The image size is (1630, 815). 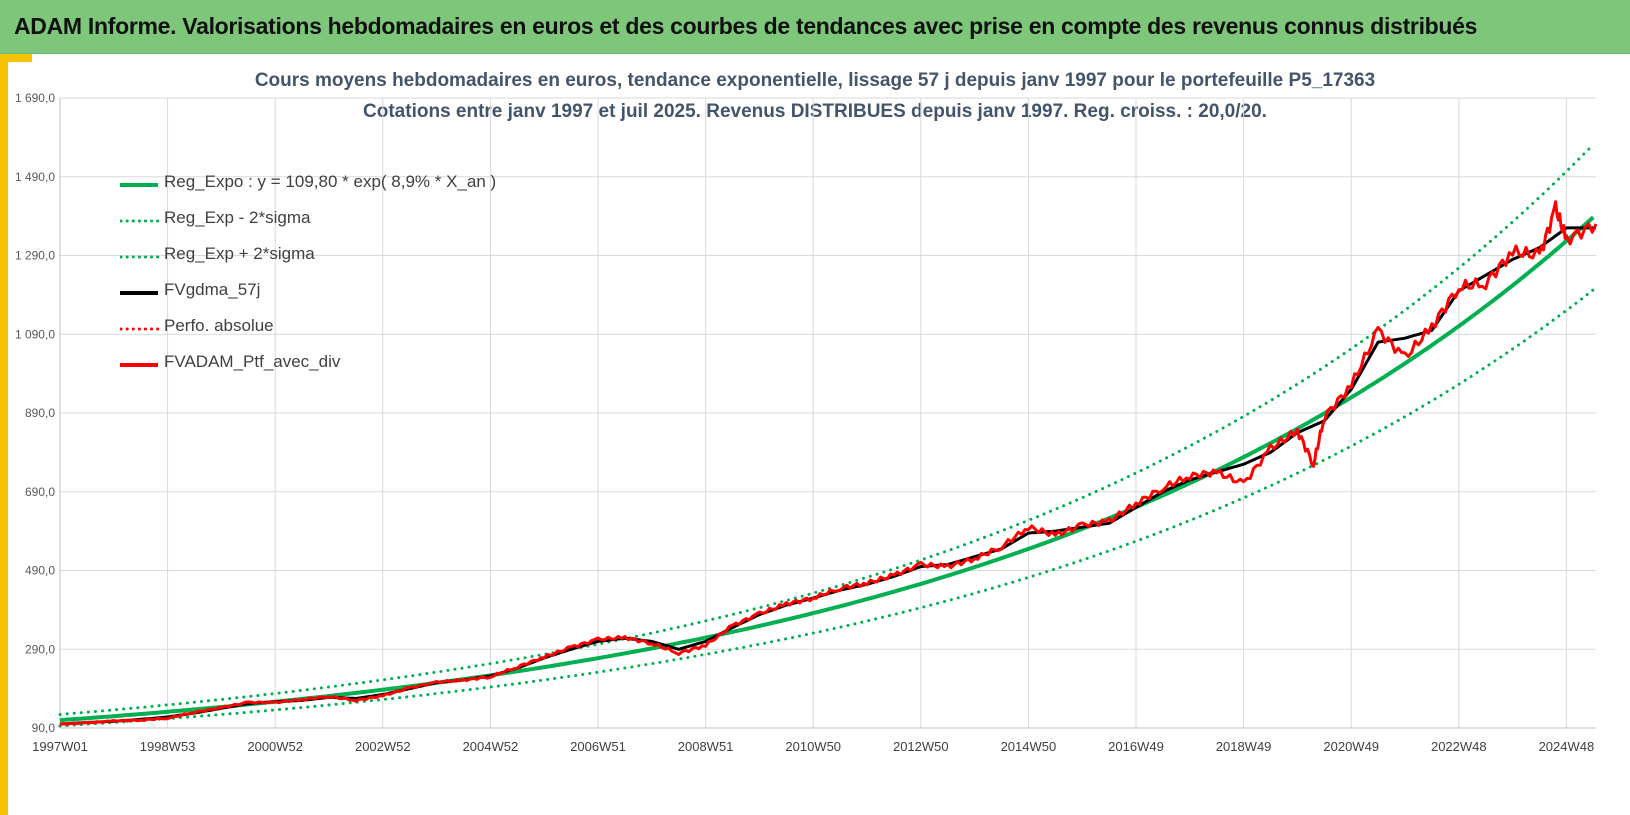 What do you see at coordinates (140, 329) in the screenshot?
I see `legend-swatch-perfo-absolue` at bounding box center [140, 329].